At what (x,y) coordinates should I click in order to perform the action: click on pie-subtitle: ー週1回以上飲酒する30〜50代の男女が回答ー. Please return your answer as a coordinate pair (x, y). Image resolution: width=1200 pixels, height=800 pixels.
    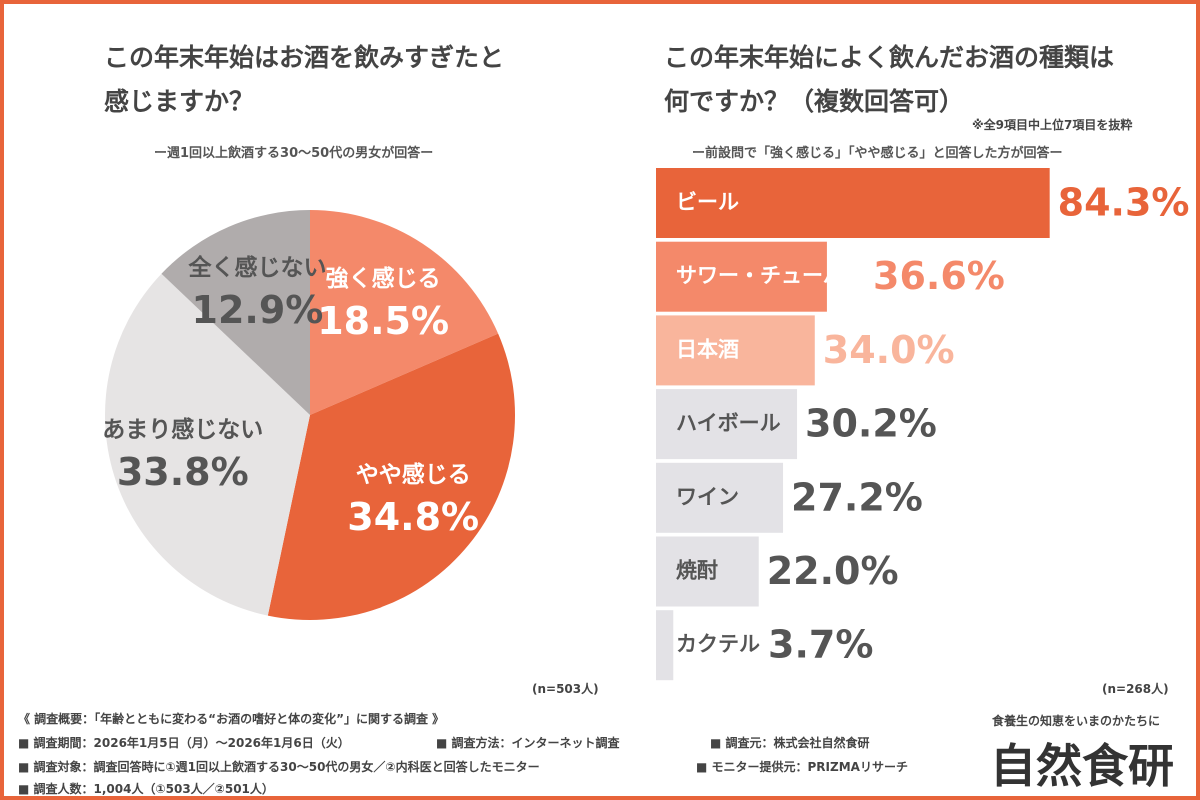
    Looking at the image, I should click on (294, 153).